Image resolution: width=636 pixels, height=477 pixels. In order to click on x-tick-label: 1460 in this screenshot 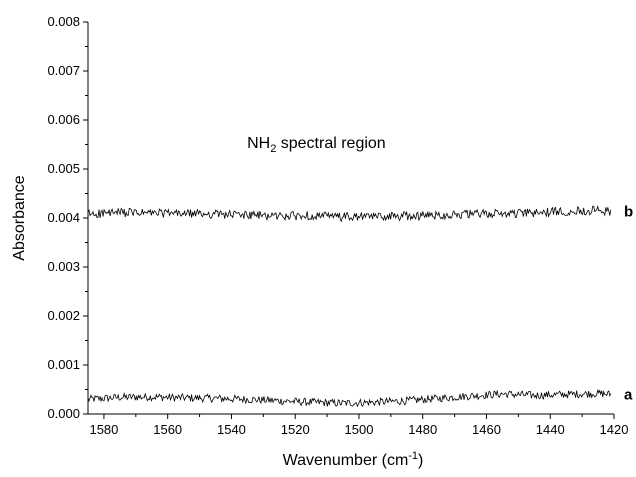, I will do `click(486, 429)`.